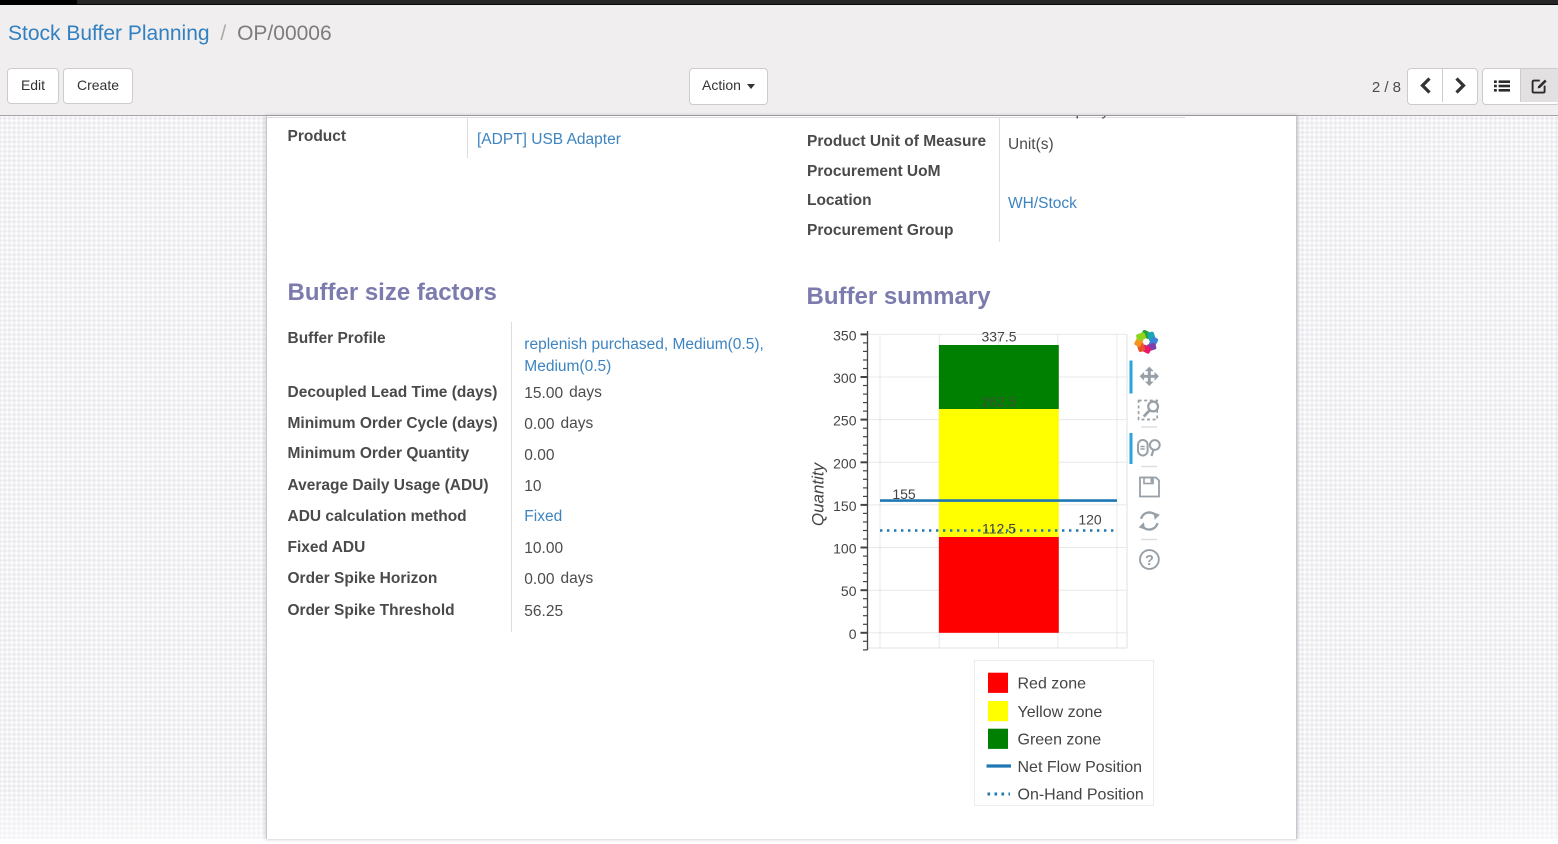 This screenshot has width=1558, height=844. Describe the element at coordinates (1090, 520) in the screenshot. I see `svg-text: 120` at that location.